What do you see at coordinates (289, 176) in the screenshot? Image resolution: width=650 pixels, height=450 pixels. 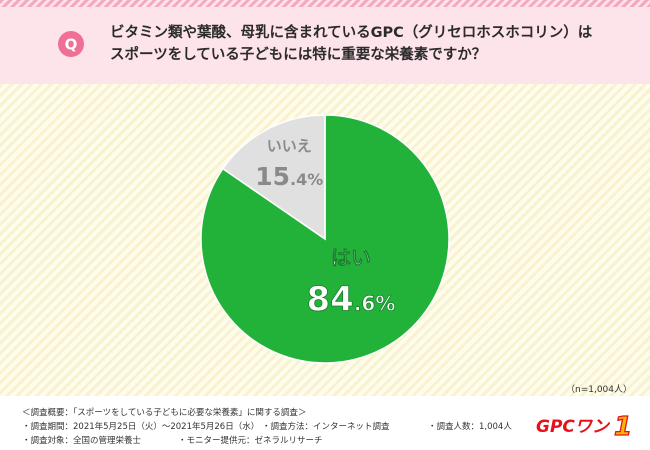 I see `slice-value-no: 15.4%` at bounding box center [289, 176].